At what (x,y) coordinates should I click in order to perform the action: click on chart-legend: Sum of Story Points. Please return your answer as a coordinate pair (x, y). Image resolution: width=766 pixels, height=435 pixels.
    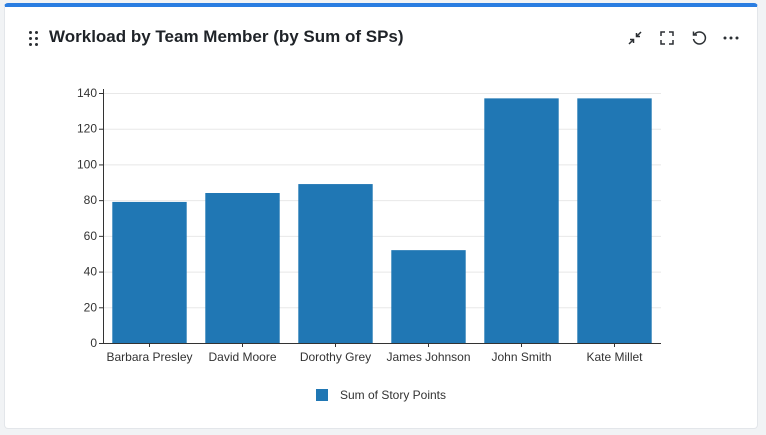
    Looking at the image, I should click on (381, 395).